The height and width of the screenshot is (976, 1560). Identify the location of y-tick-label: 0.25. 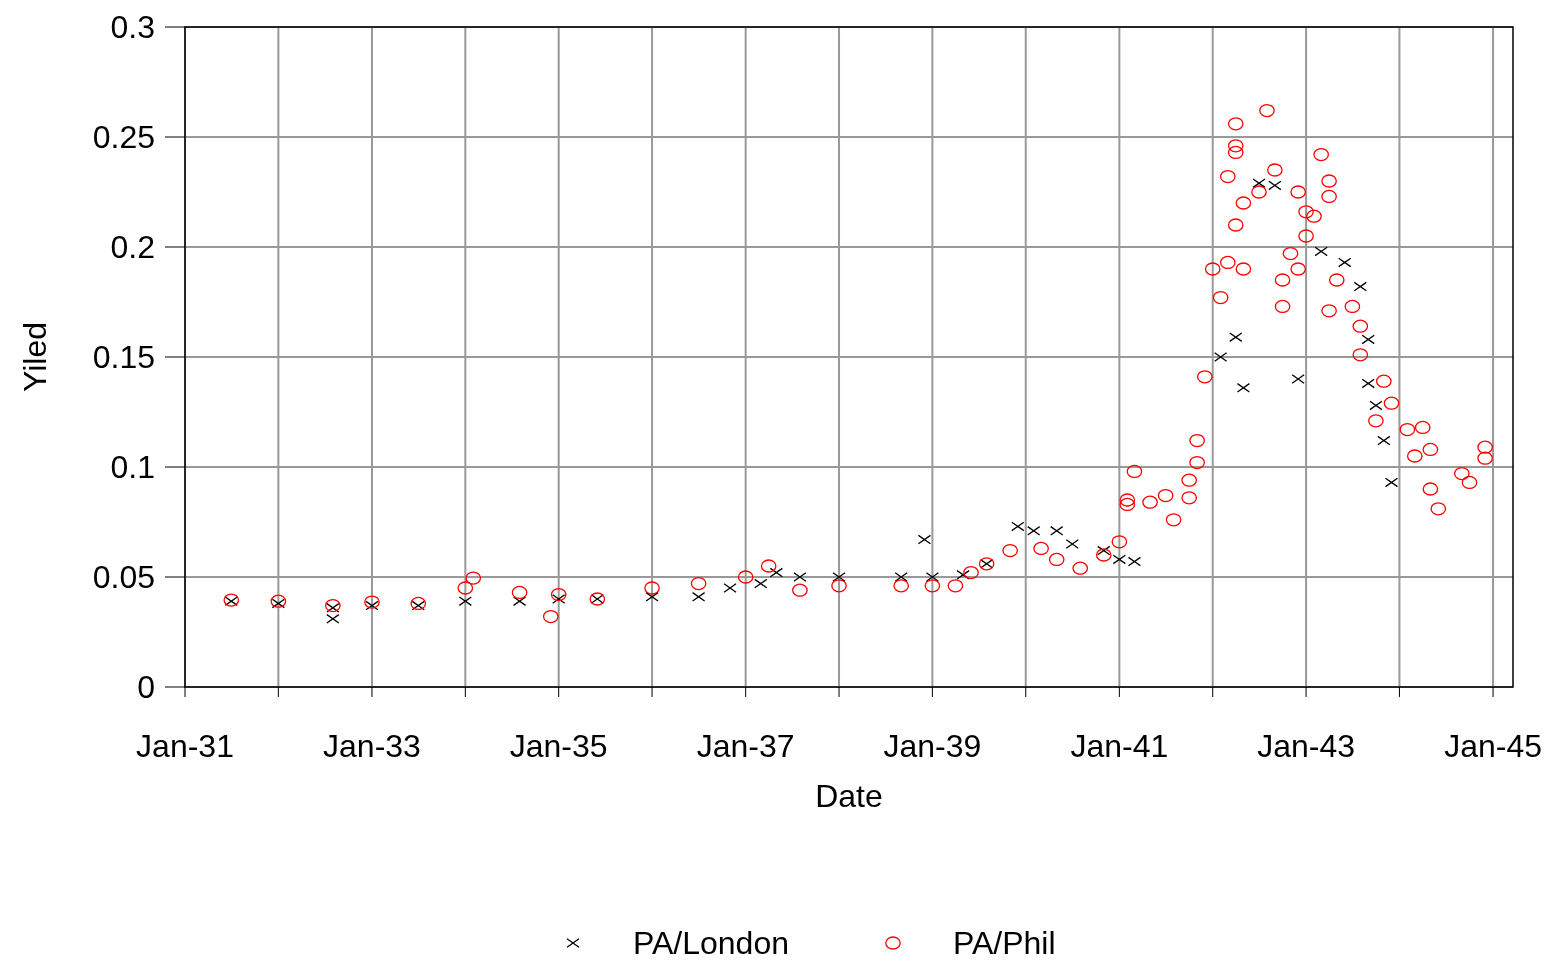
(123, 137).